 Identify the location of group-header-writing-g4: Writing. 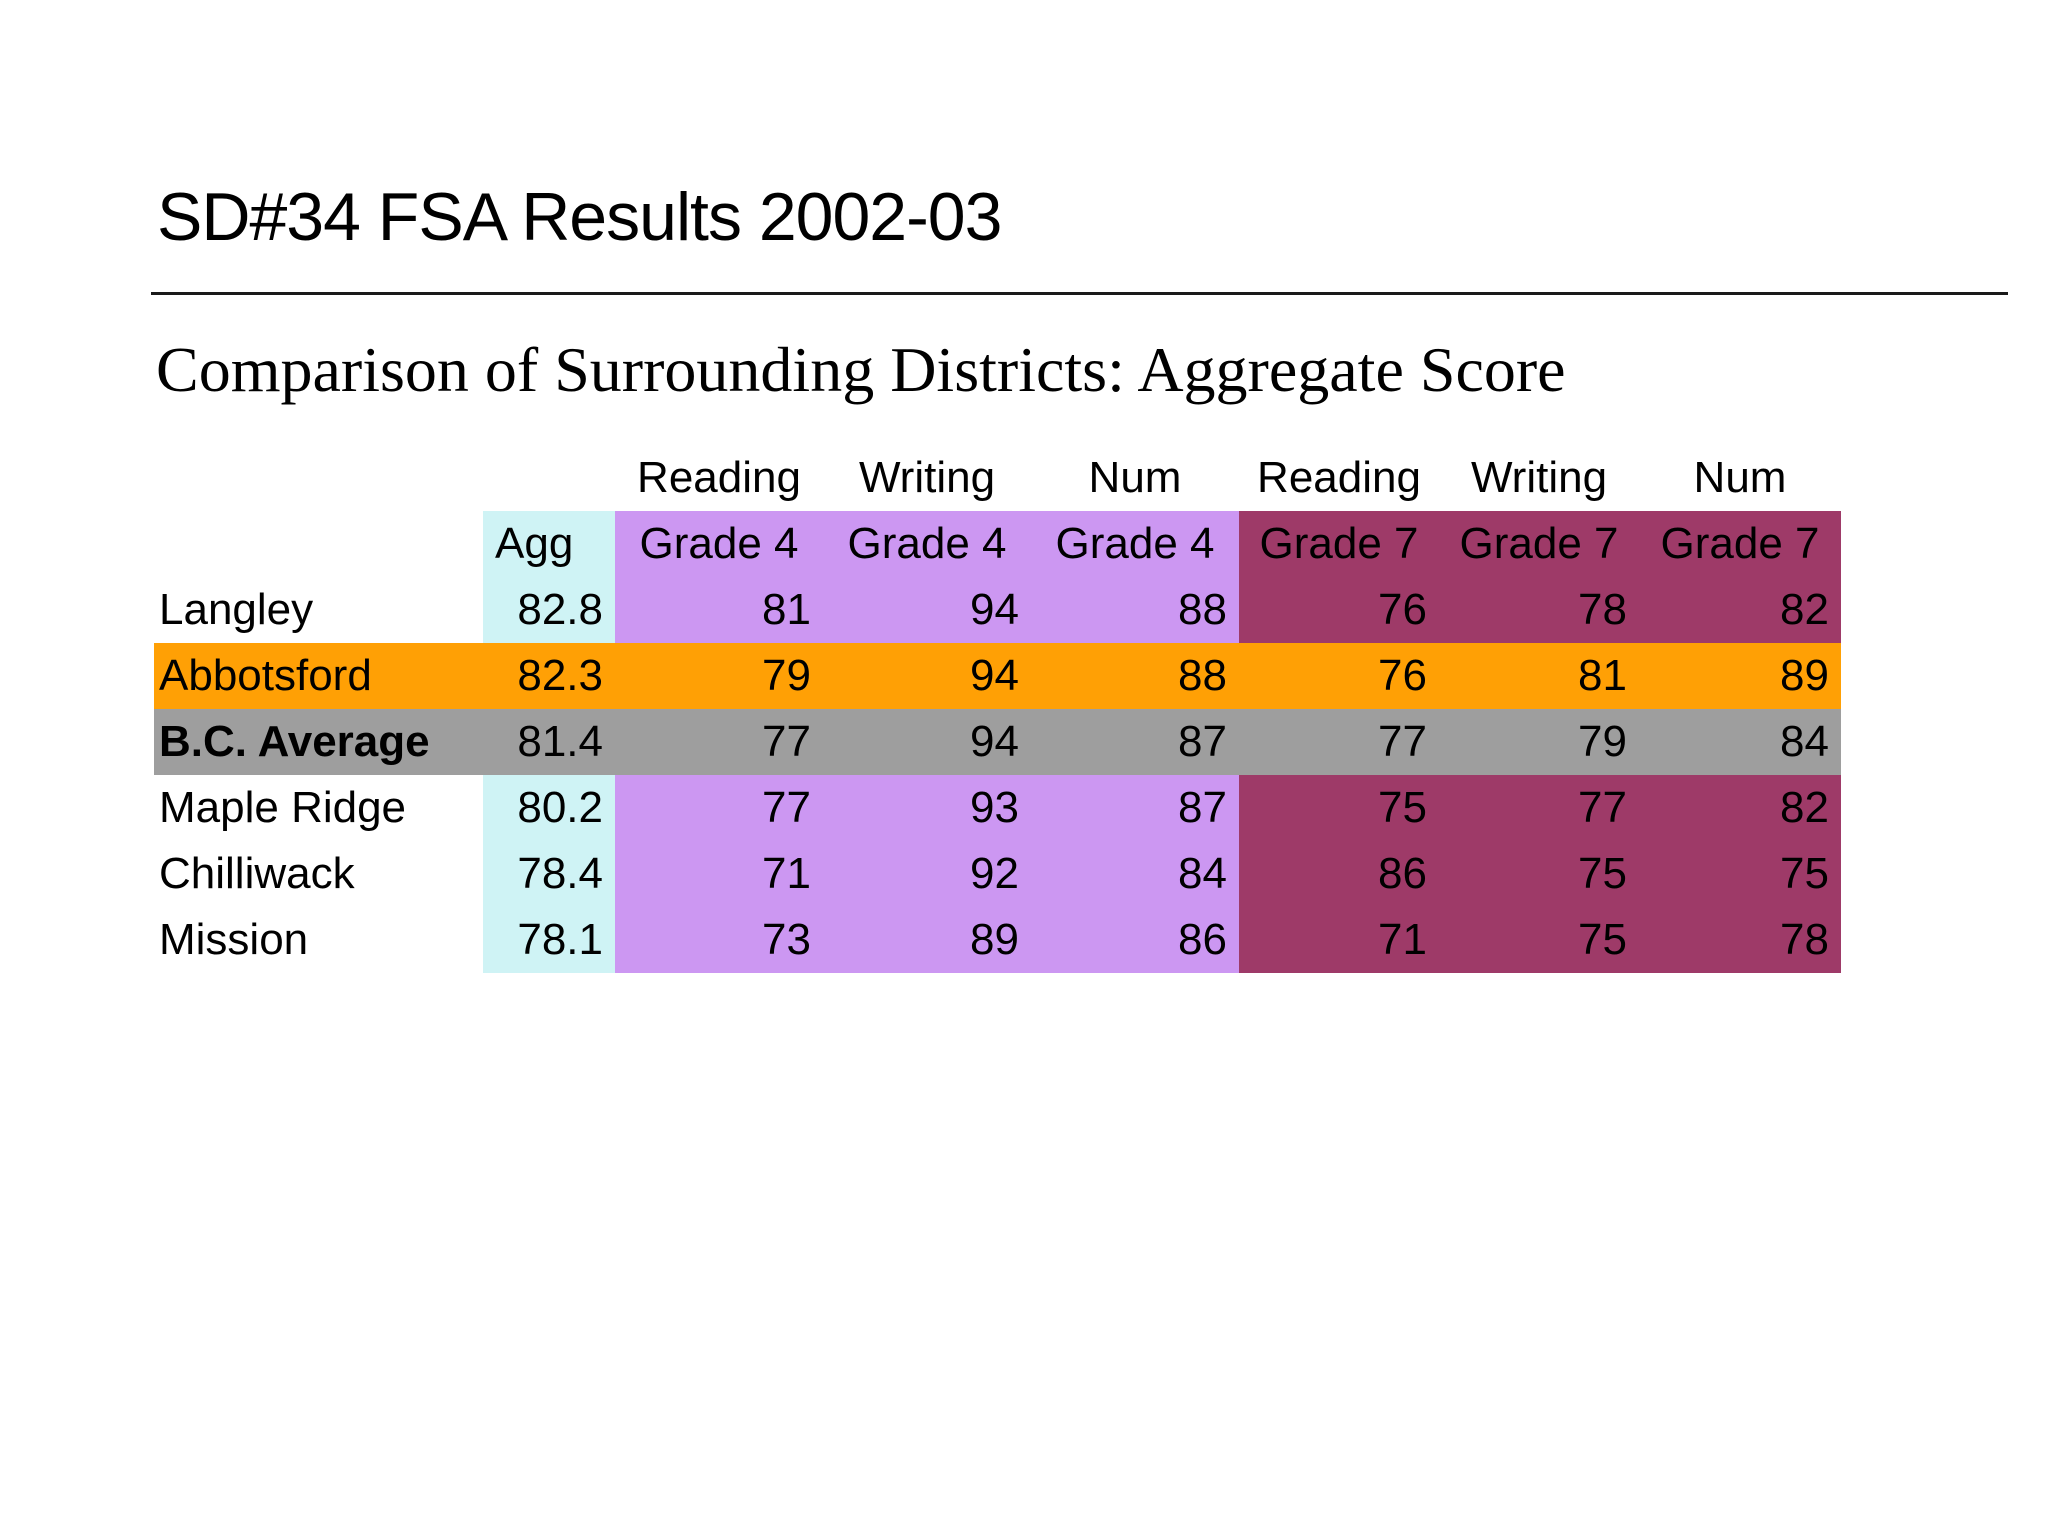
(927, 477).